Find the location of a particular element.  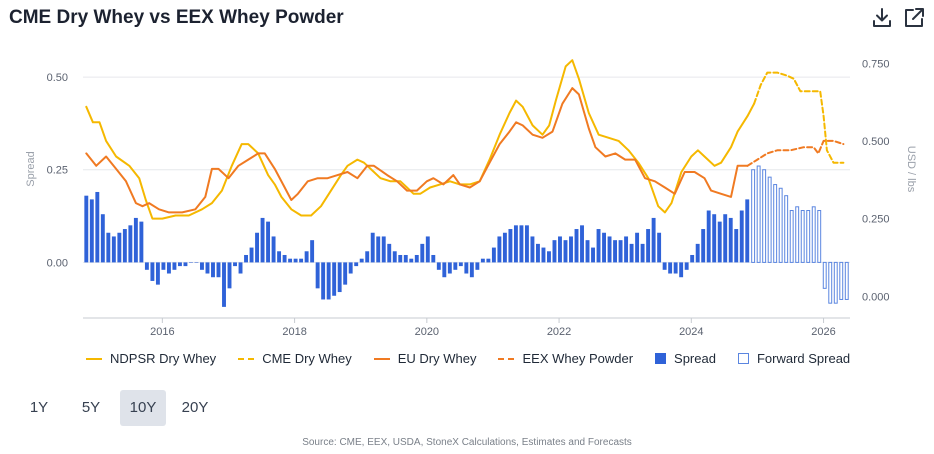

x-tick-label: 2018 is located at coordinates (294, 332).